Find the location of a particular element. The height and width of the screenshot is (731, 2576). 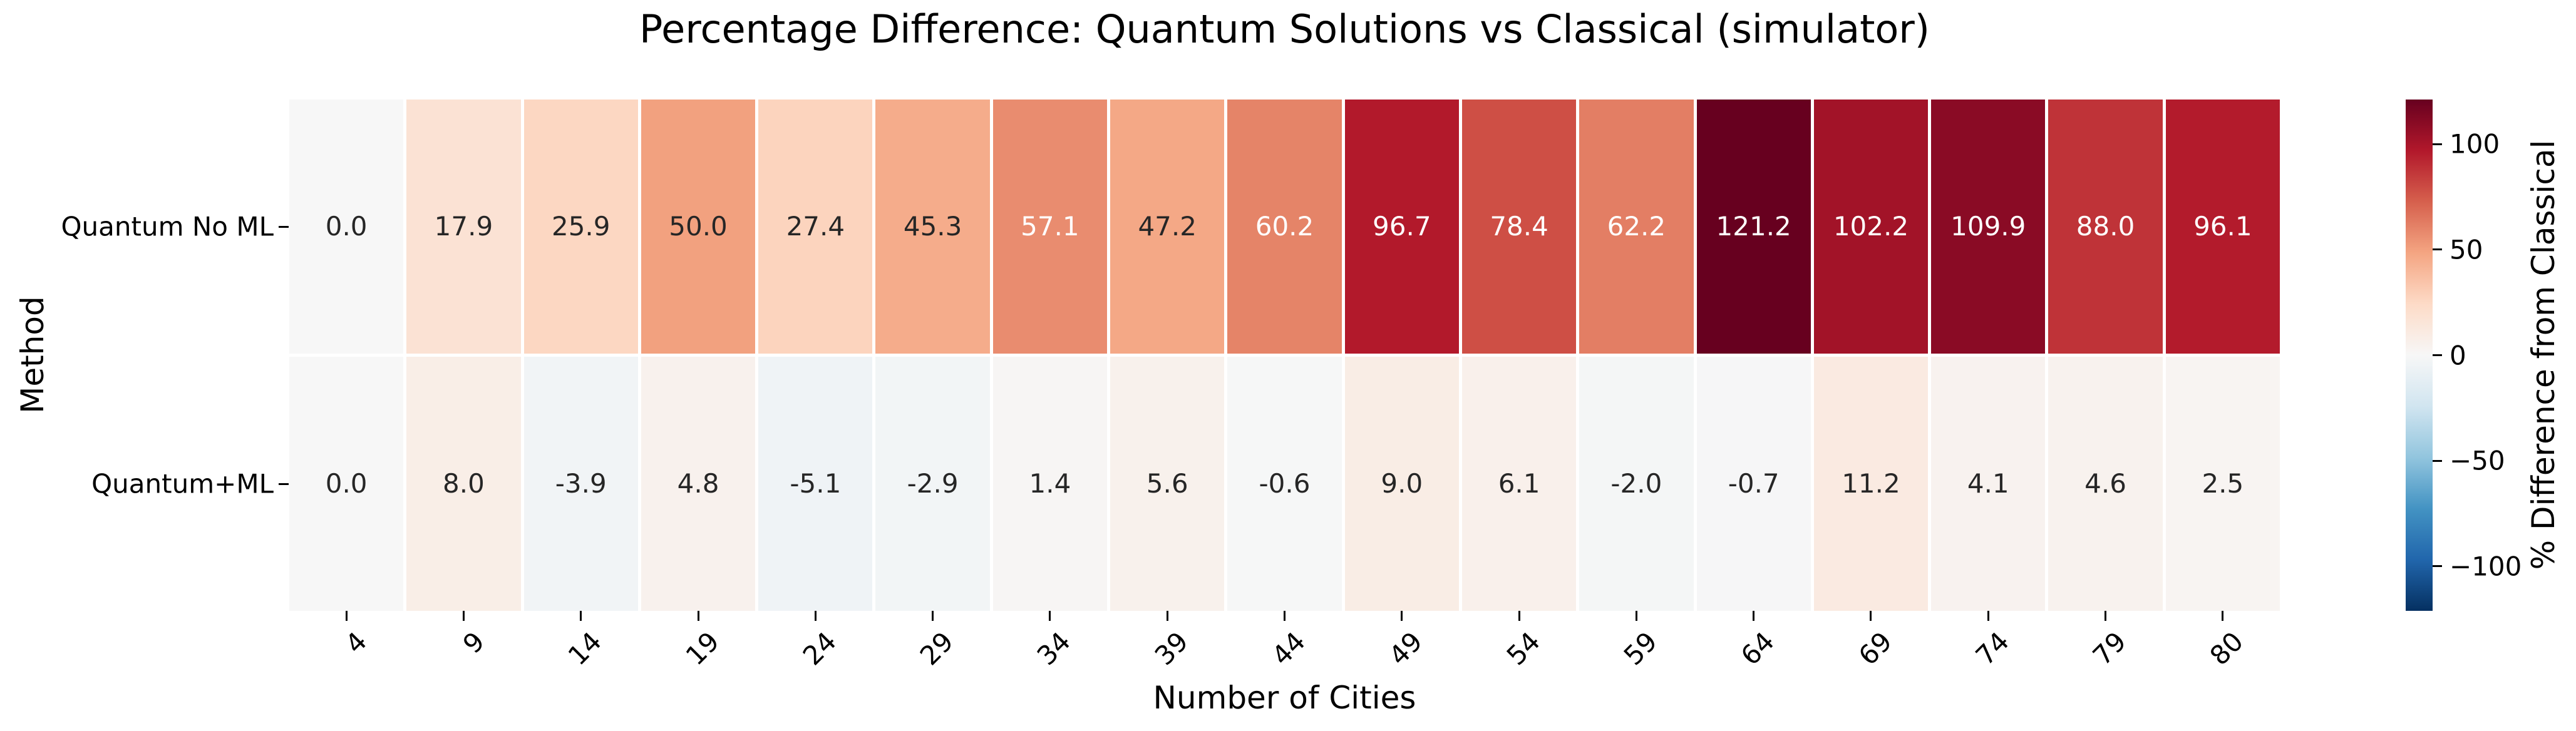

cell-value: -5.1 is located at coordinates (816, 483).